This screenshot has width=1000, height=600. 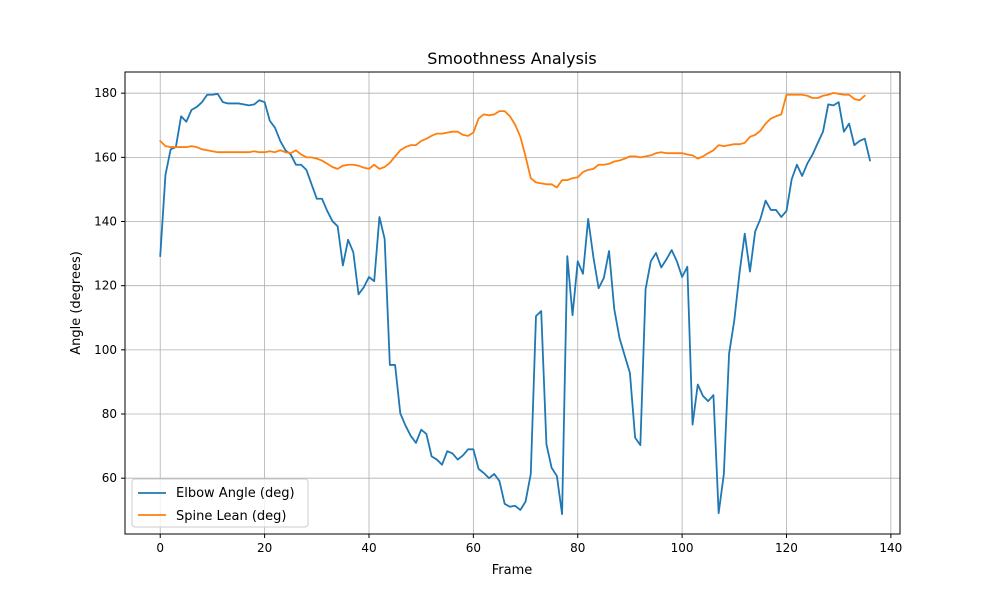 What do you see at coordinates (511, 58) in the screenshot?
I see `chart-title: Smoothness Analysis` at bounding box center [511, 58].